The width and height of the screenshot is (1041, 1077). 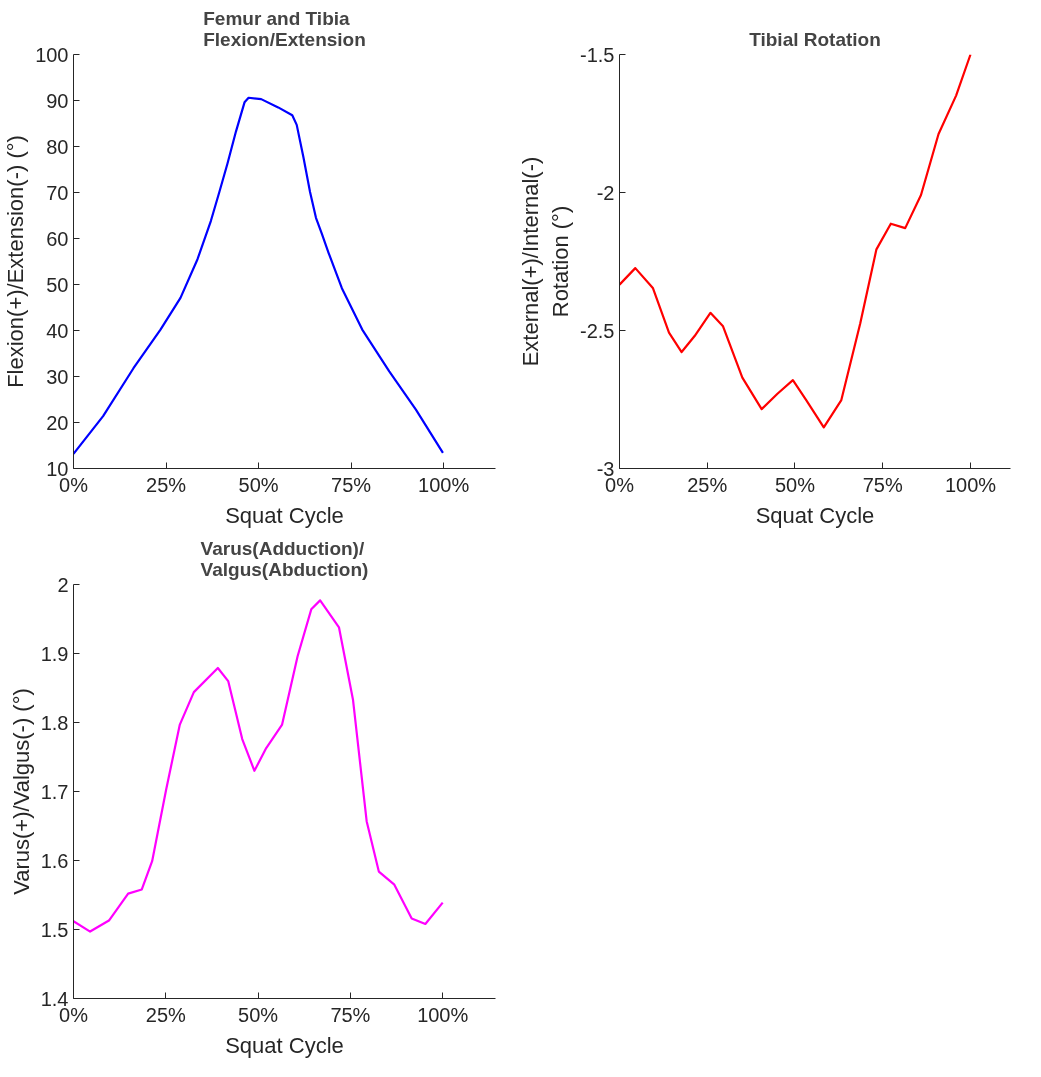 I want to click on y-tick-label: 100, so click(x=52, y=54).